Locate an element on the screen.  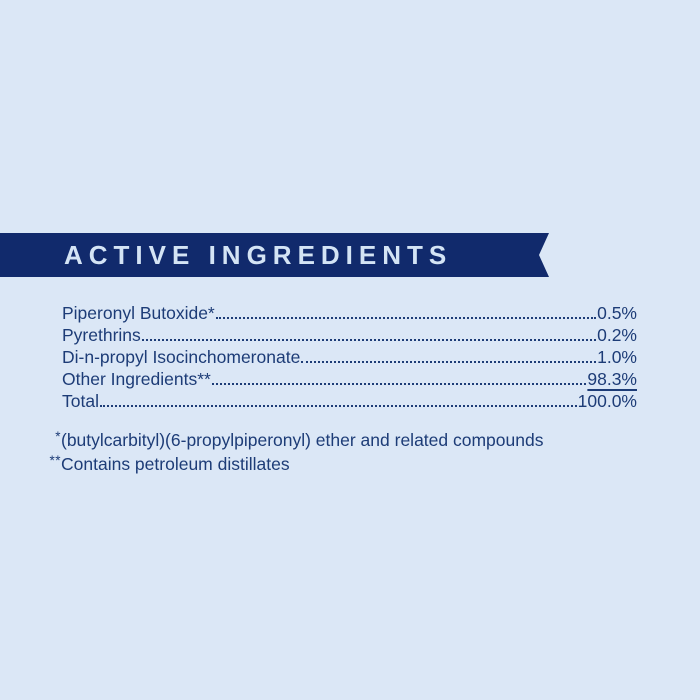
active-ingredients-title: ACTIVE INGREDIENTS is located at coordinates (258, 255).